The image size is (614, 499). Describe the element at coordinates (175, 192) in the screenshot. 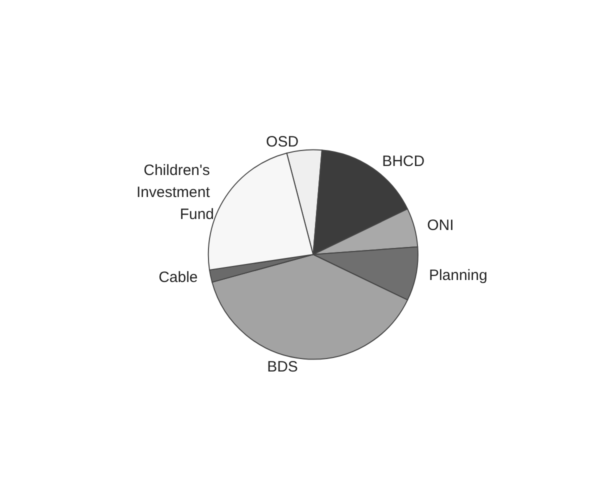

I see `slice-label: Children's Investment Fund` at that location.